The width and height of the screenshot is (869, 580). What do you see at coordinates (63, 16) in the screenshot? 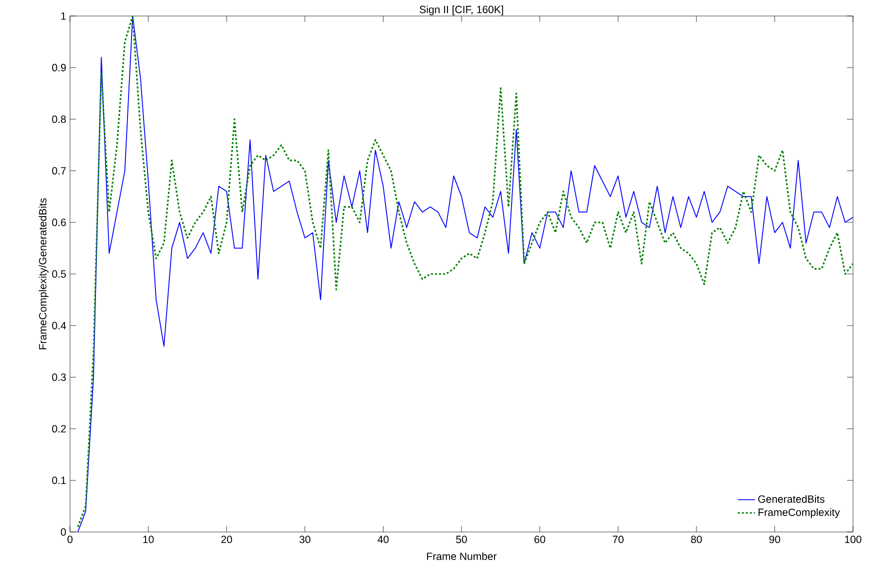
I see `y-tick-label: 1` at bounding box center [63, 16].